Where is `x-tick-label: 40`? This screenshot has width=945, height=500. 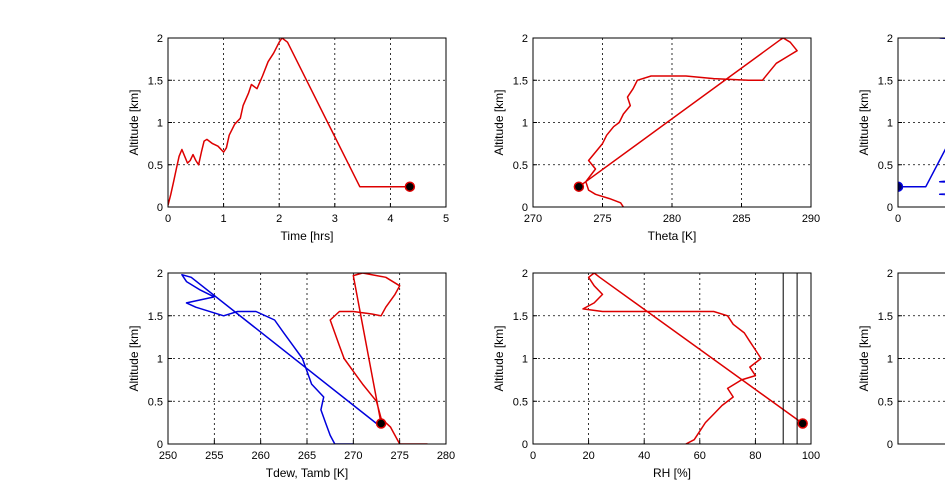 x-tick-label: 40 is located at coordinates (644, 456).